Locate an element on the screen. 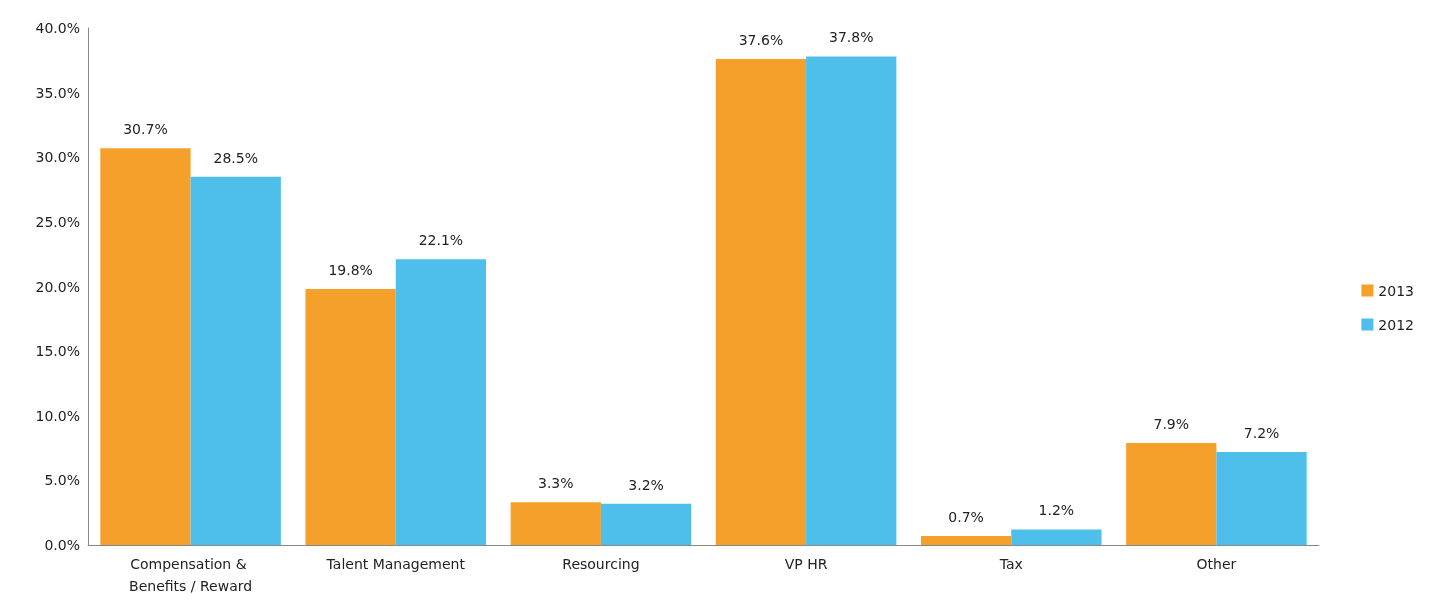 The image size is (1437, 615). y-tick-label: 10.0% is located at coordinates (57, 415).